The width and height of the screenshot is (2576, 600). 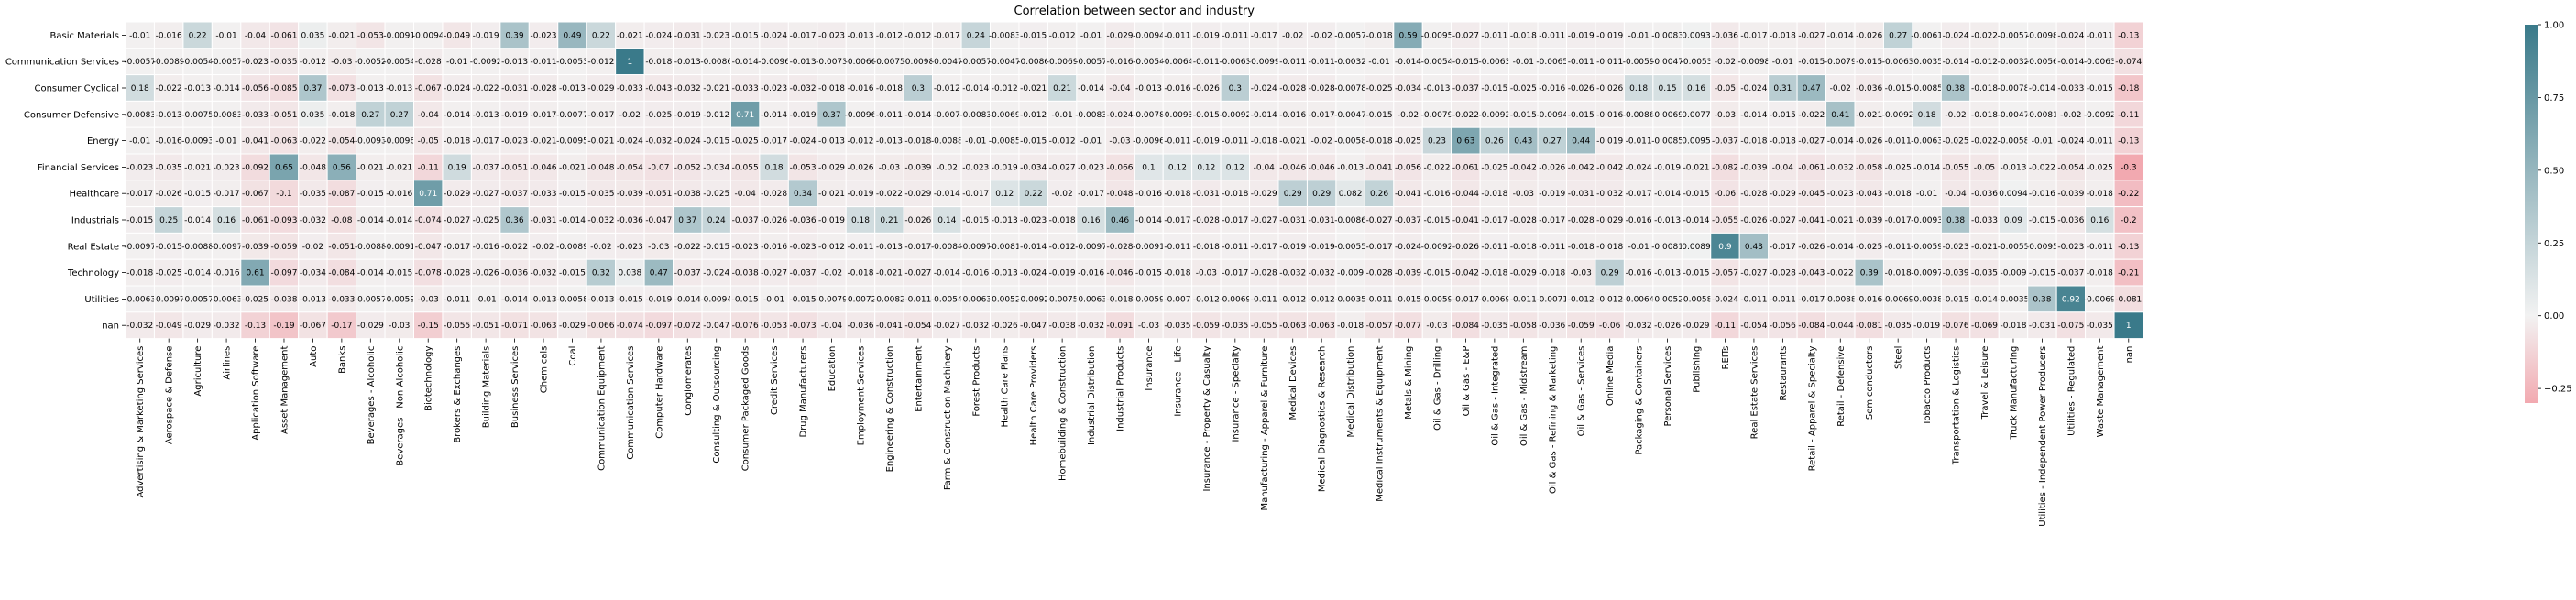 I want to click on cell-value-label: -0.042, so click(x=1465, y=273).